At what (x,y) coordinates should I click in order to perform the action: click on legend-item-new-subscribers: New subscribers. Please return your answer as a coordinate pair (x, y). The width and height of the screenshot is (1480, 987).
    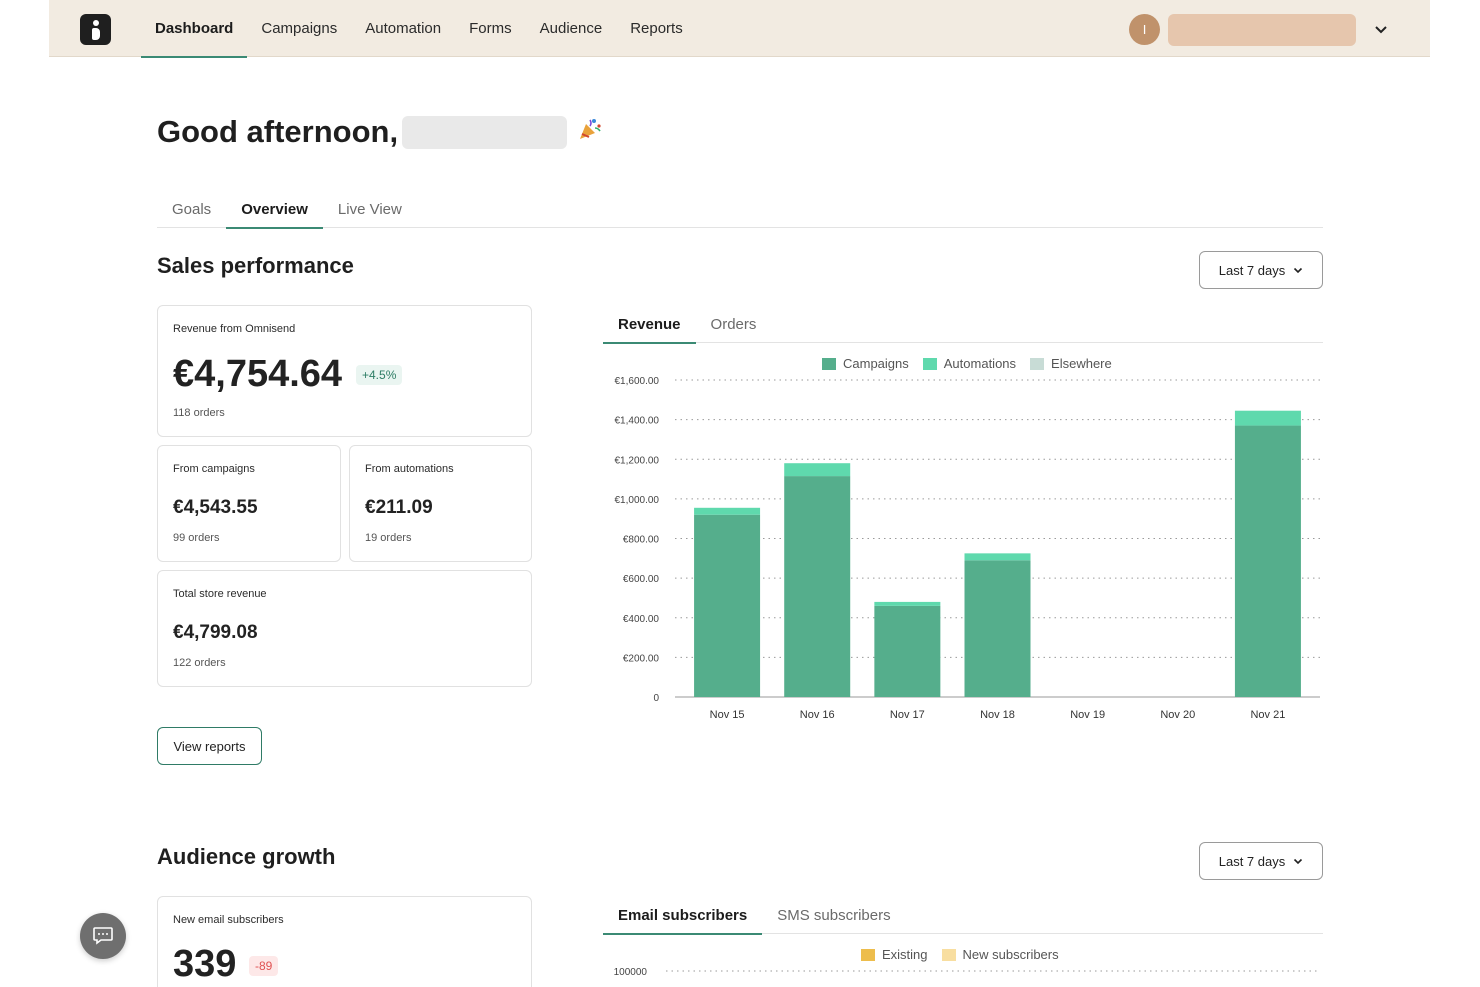
    Looking at the image, I should click on (1000, 954).